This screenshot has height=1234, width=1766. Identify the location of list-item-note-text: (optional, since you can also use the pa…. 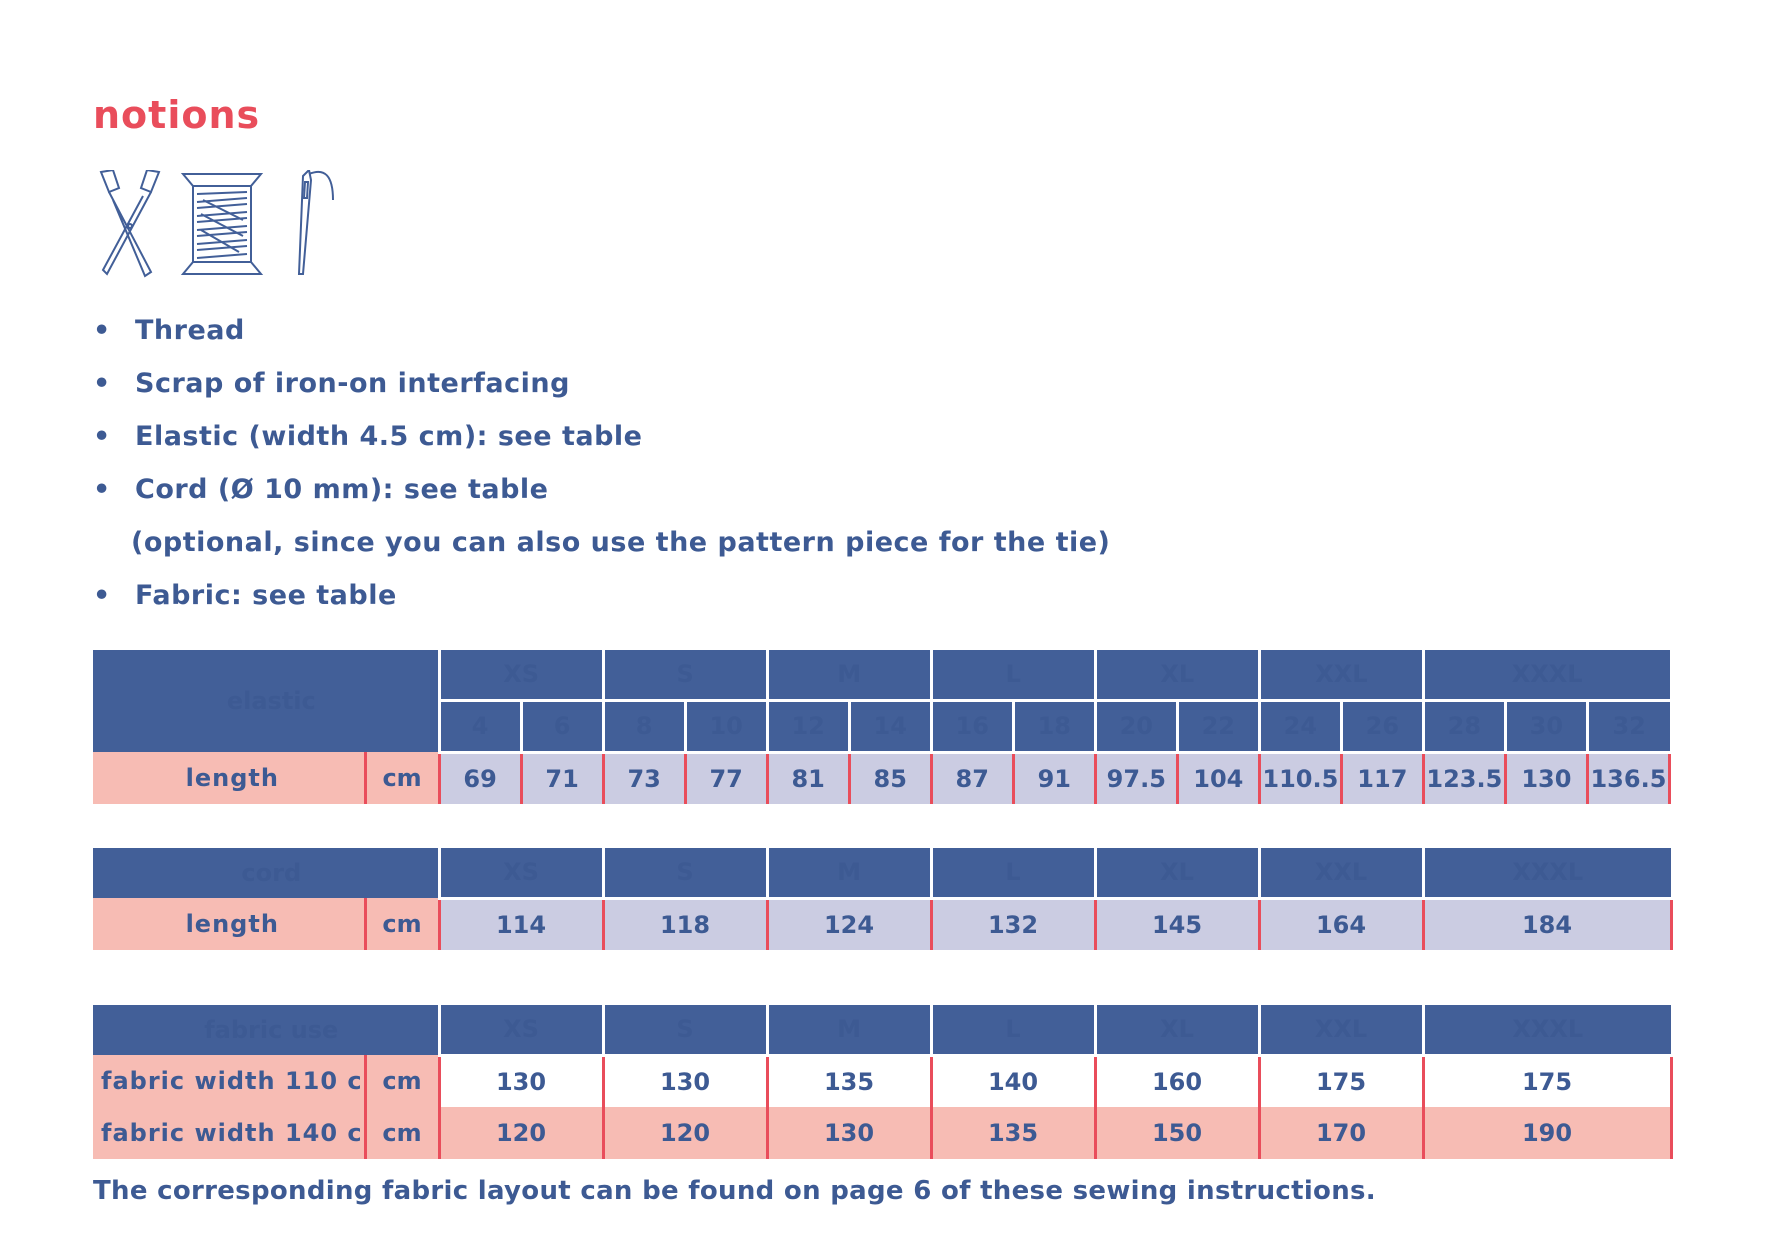
(621, 542).